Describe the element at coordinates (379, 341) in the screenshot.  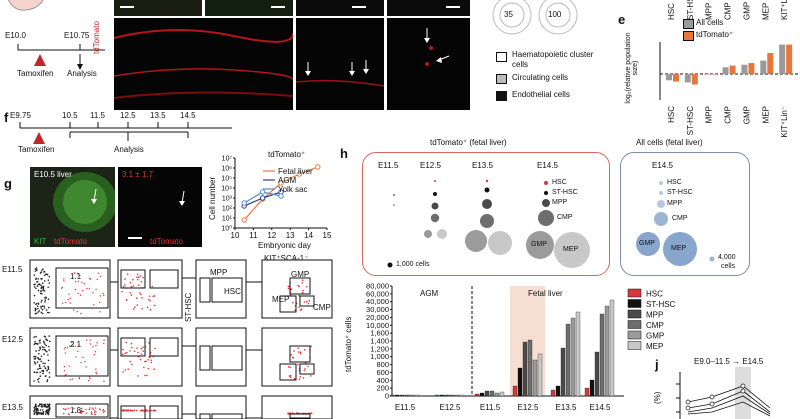
I see `chart-i-ytick: 1,400` at that location.